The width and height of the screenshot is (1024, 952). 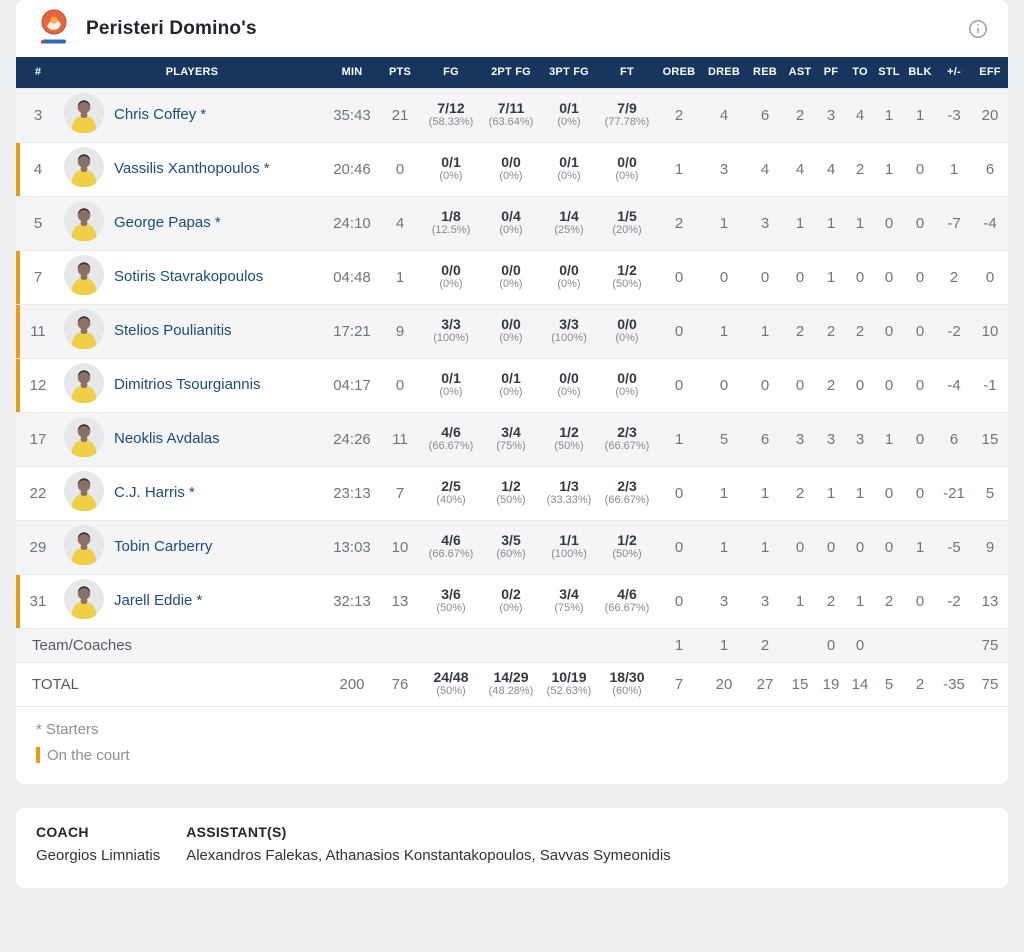 I want to click on col-to: TO, so click(x=860, y=72).